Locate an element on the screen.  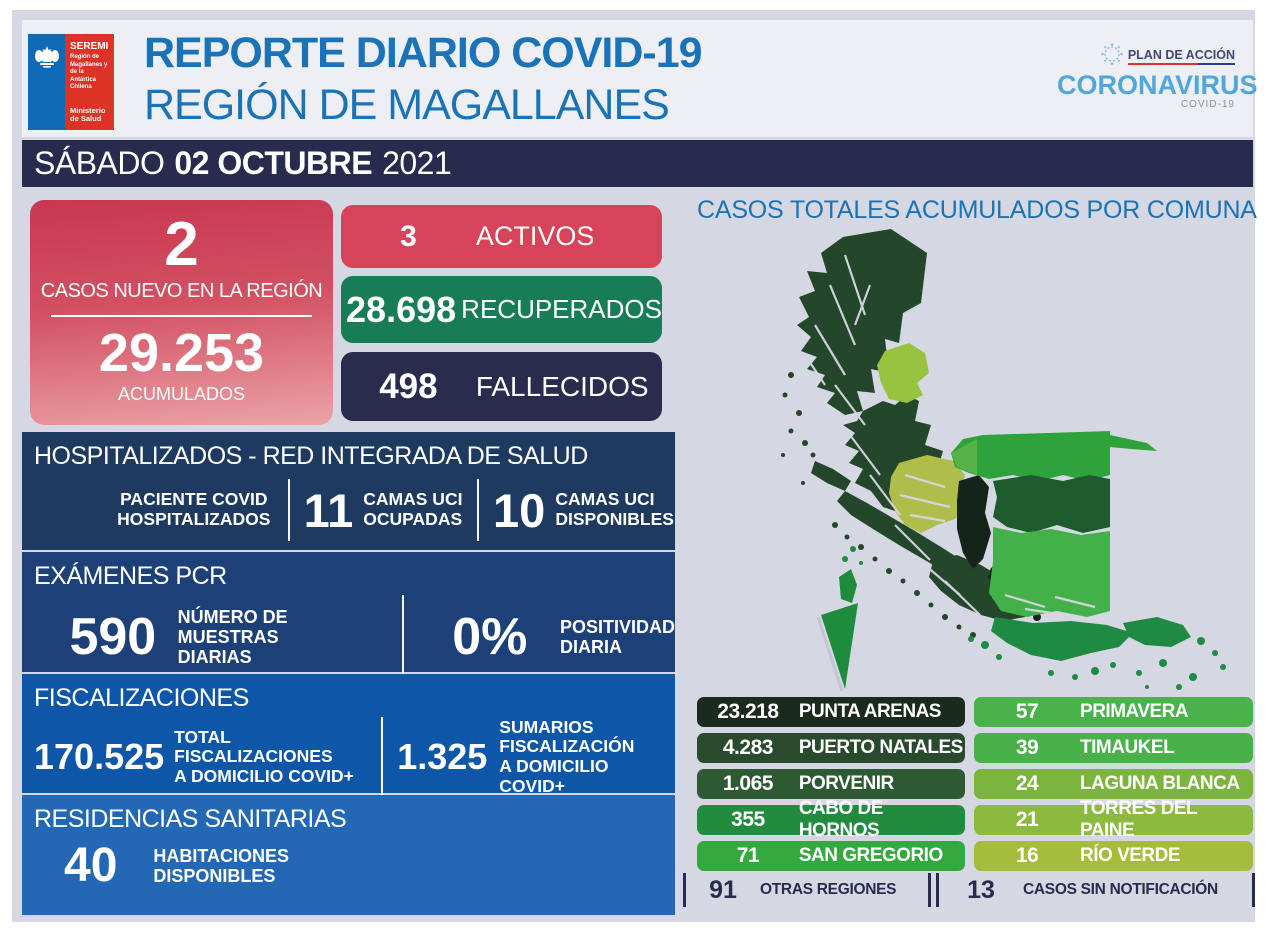
commune-row-san-gregorio: 71 SAN GREGORIO is located at coordinates (831, 856).